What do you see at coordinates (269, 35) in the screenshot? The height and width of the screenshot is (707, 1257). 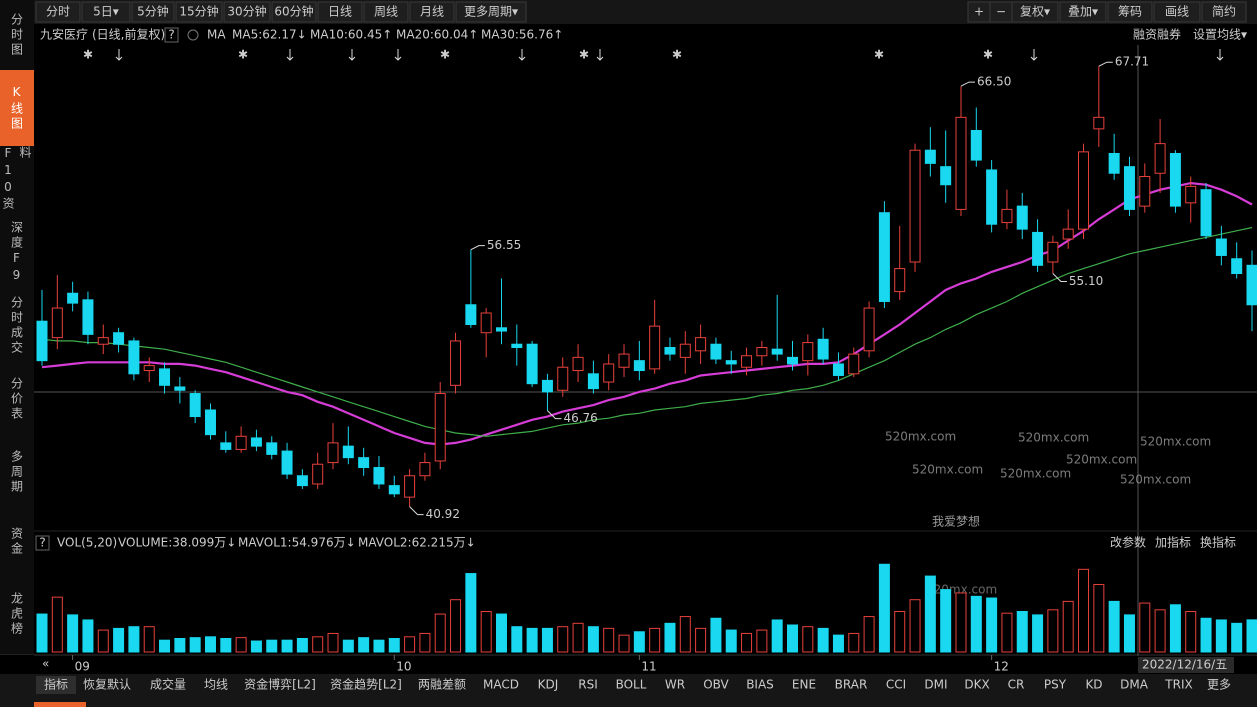 I see `info-text: MA5:62.17↓` at bounding box center [269, 35].